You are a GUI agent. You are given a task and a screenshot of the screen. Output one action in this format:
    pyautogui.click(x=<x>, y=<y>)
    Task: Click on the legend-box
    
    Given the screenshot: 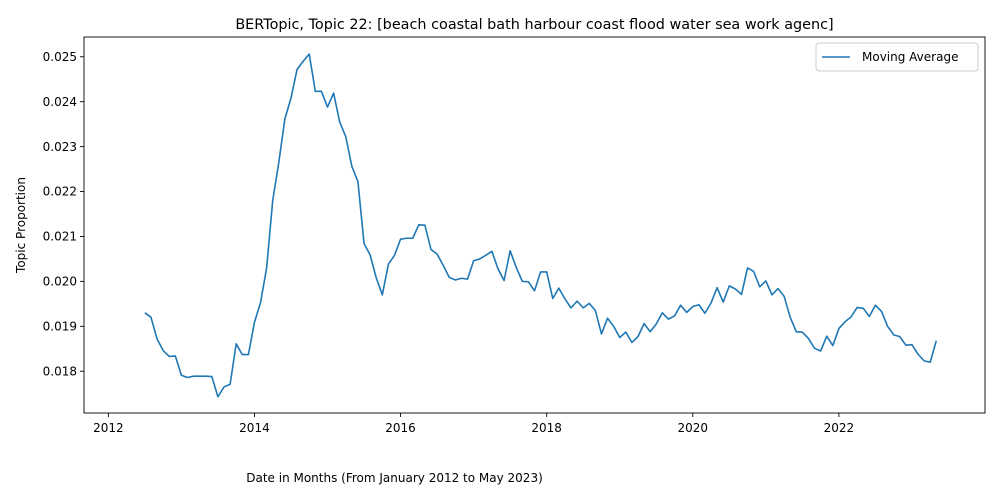 What is the action you would take?
    pyautogui.click(x=897, y=57)
    